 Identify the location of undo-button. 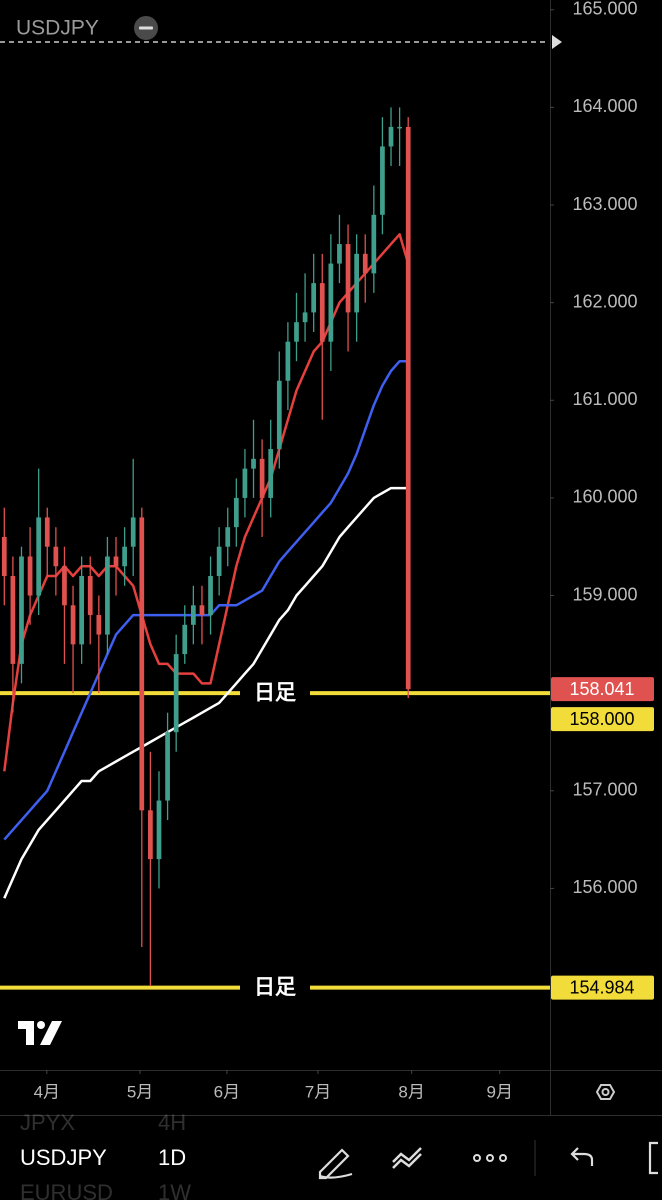
(582, 1156).